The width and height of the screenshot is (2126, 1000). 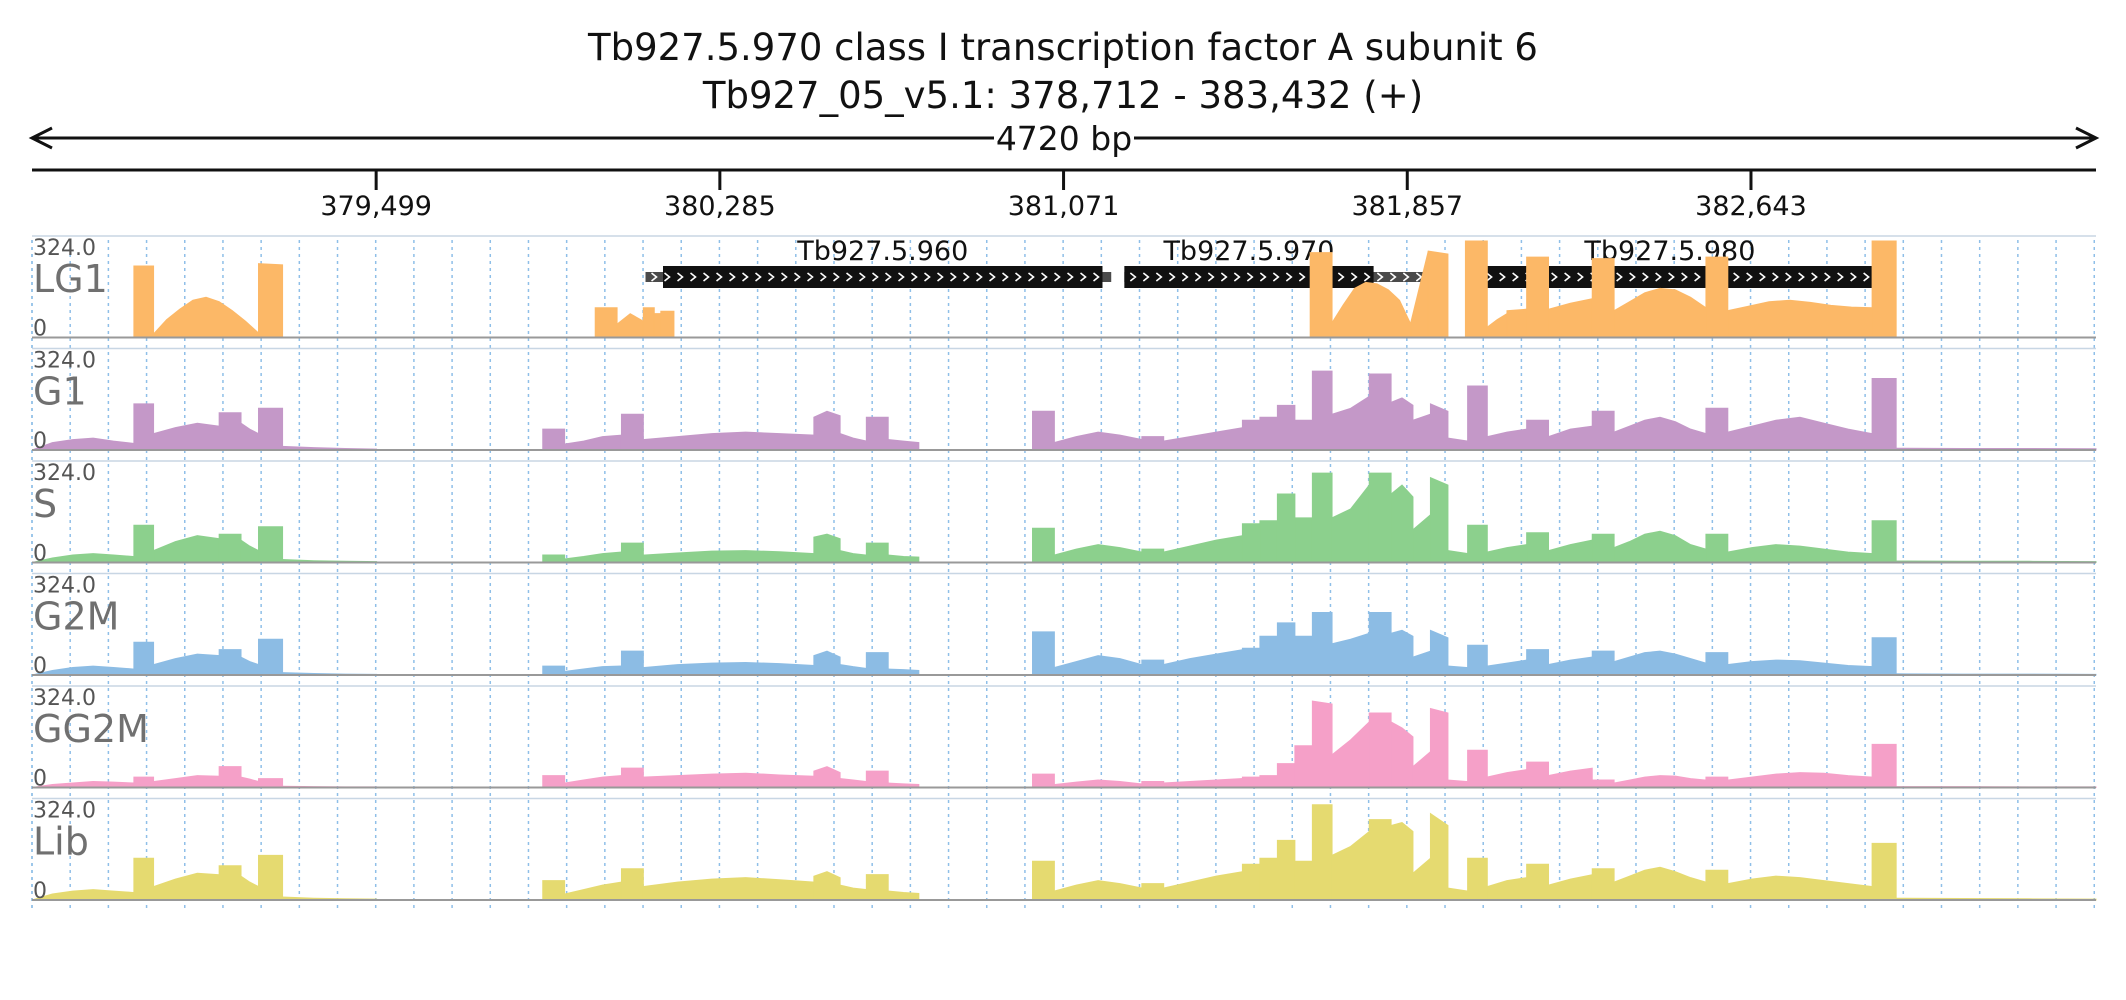 What do you see at coordinates (1285, 262) in the screenshot?
I see `gene-feature: Tb927.5.970` at bounding box center [1285, 262].